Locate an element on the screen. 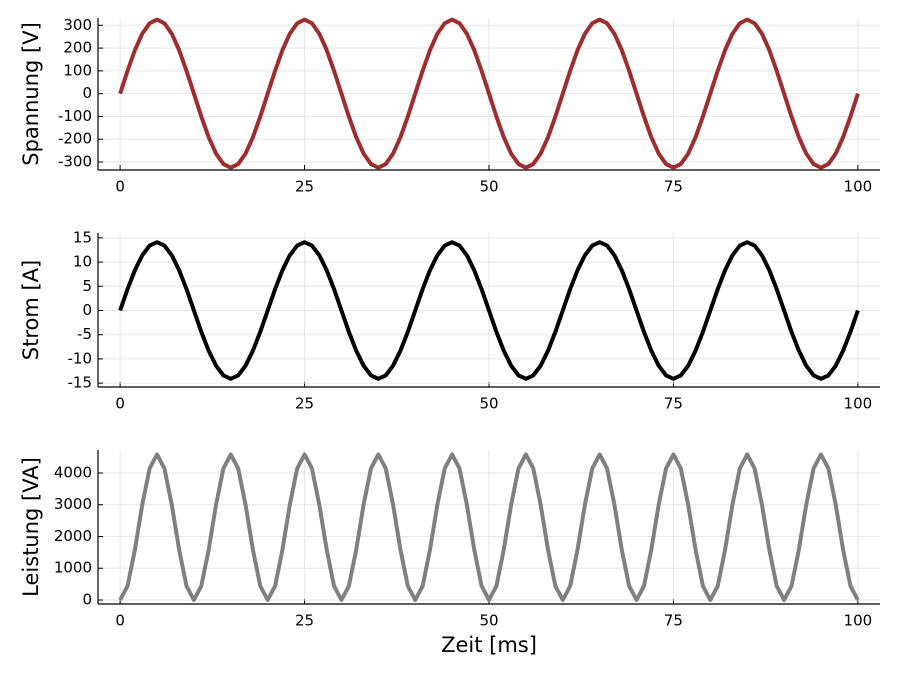 The width and height of the screenshot is (900, 675). y-axis-label: Spannung [V] is located at coordinates (31, 94).